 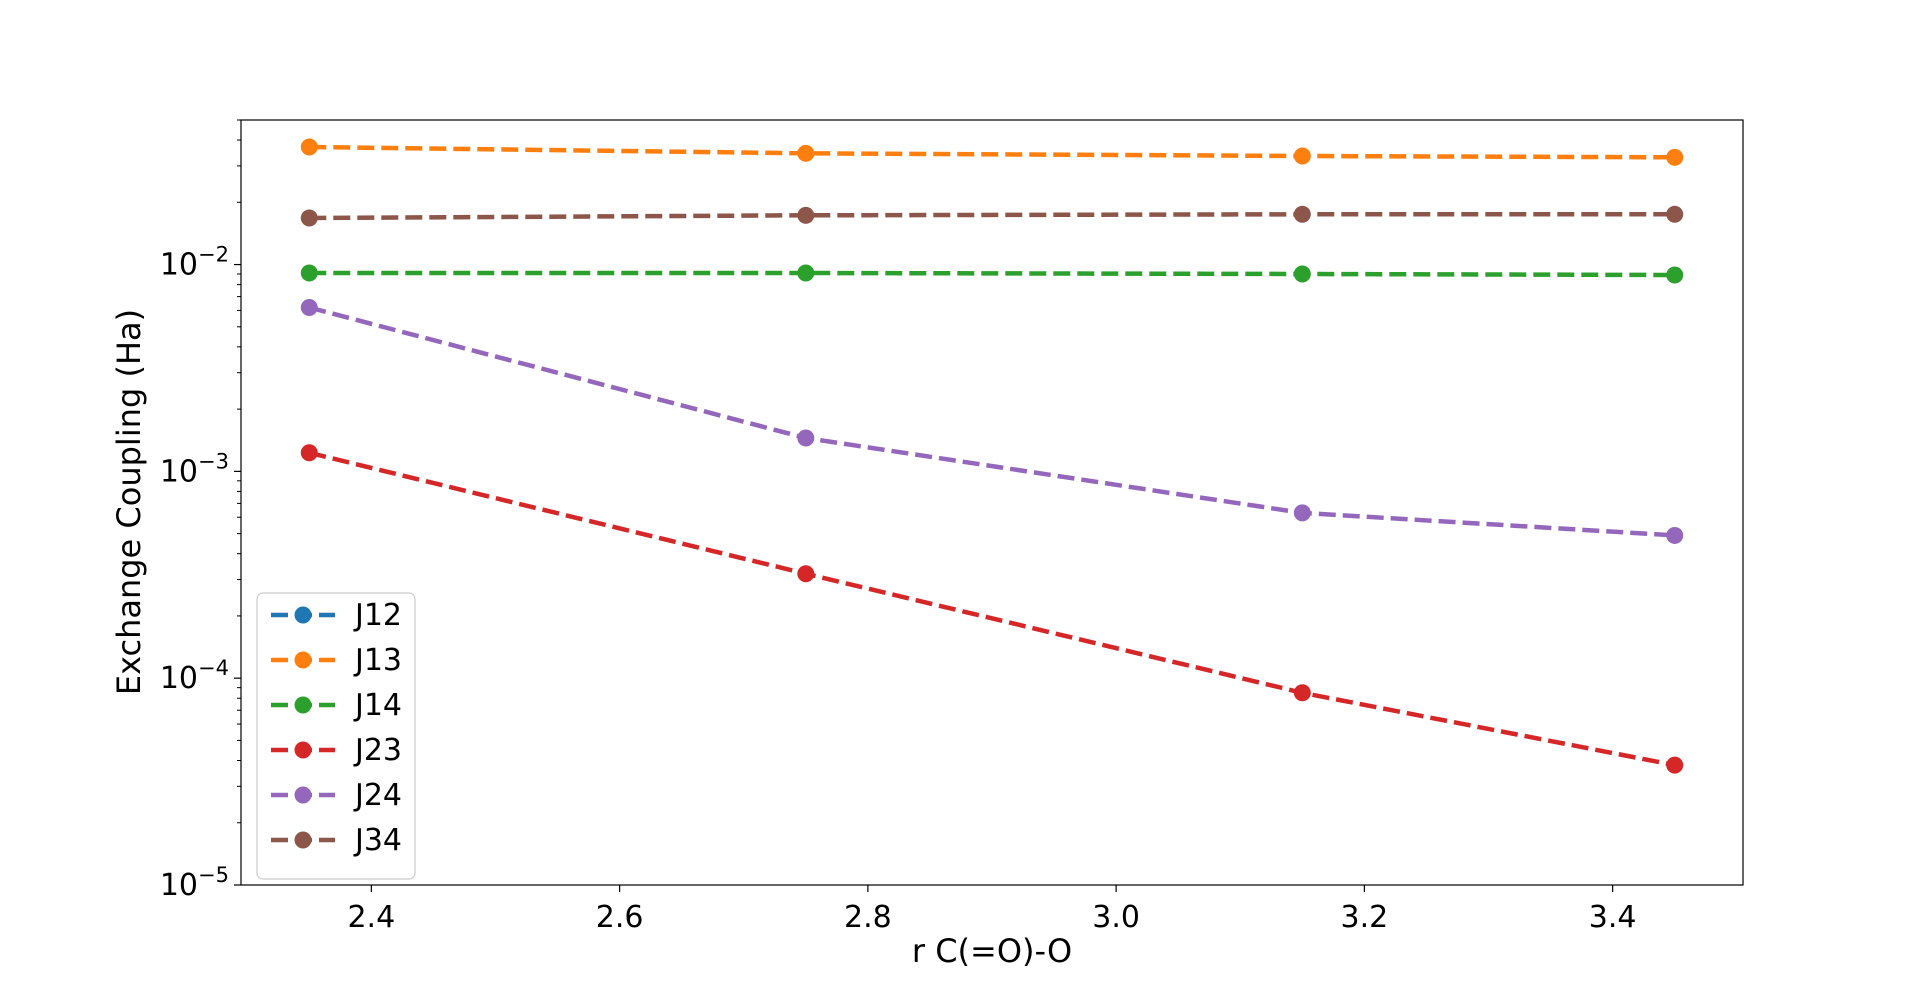 What do you see at coordinates (377, 660) in the screenshot?
I see `legend-label-j13: J13` at bounding box center [377, 660].